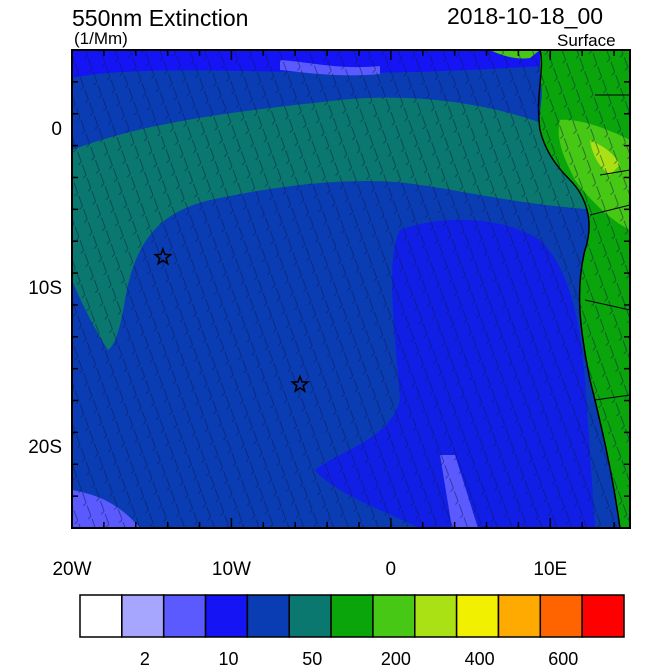  What do you see at coordinates (72, 569) in the screenshot?
I see `x-tick-label: 20W` at bounding box center [72, 569].